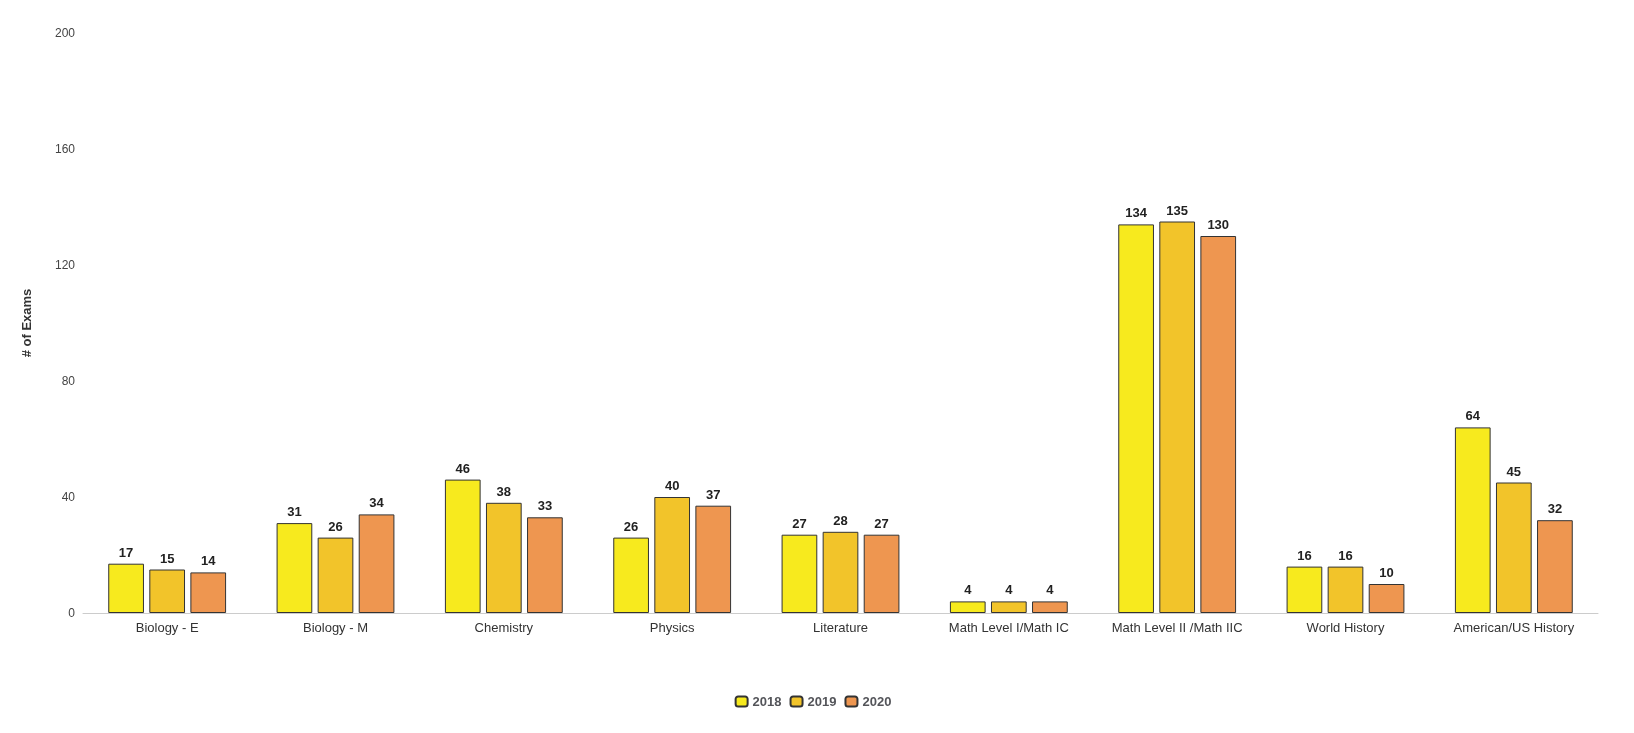 The width and height of the screenshot is (1634, 733). What do you see at coordinates (1177, 627) in the screenshot?
I see `x-tick-label: Math Level II /Math IIC` at bounding box center [1177, 627].